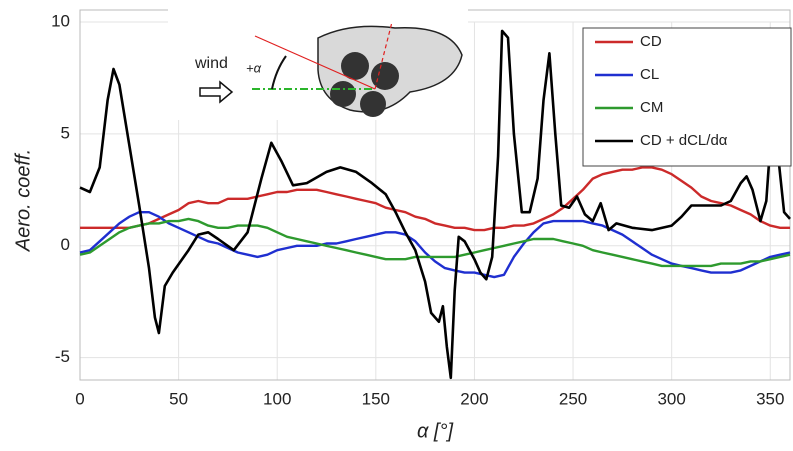  What do you see at coordinates (216, 92) in the screenshot?
I see `wind-arrow` at bounding box center [216, 92].